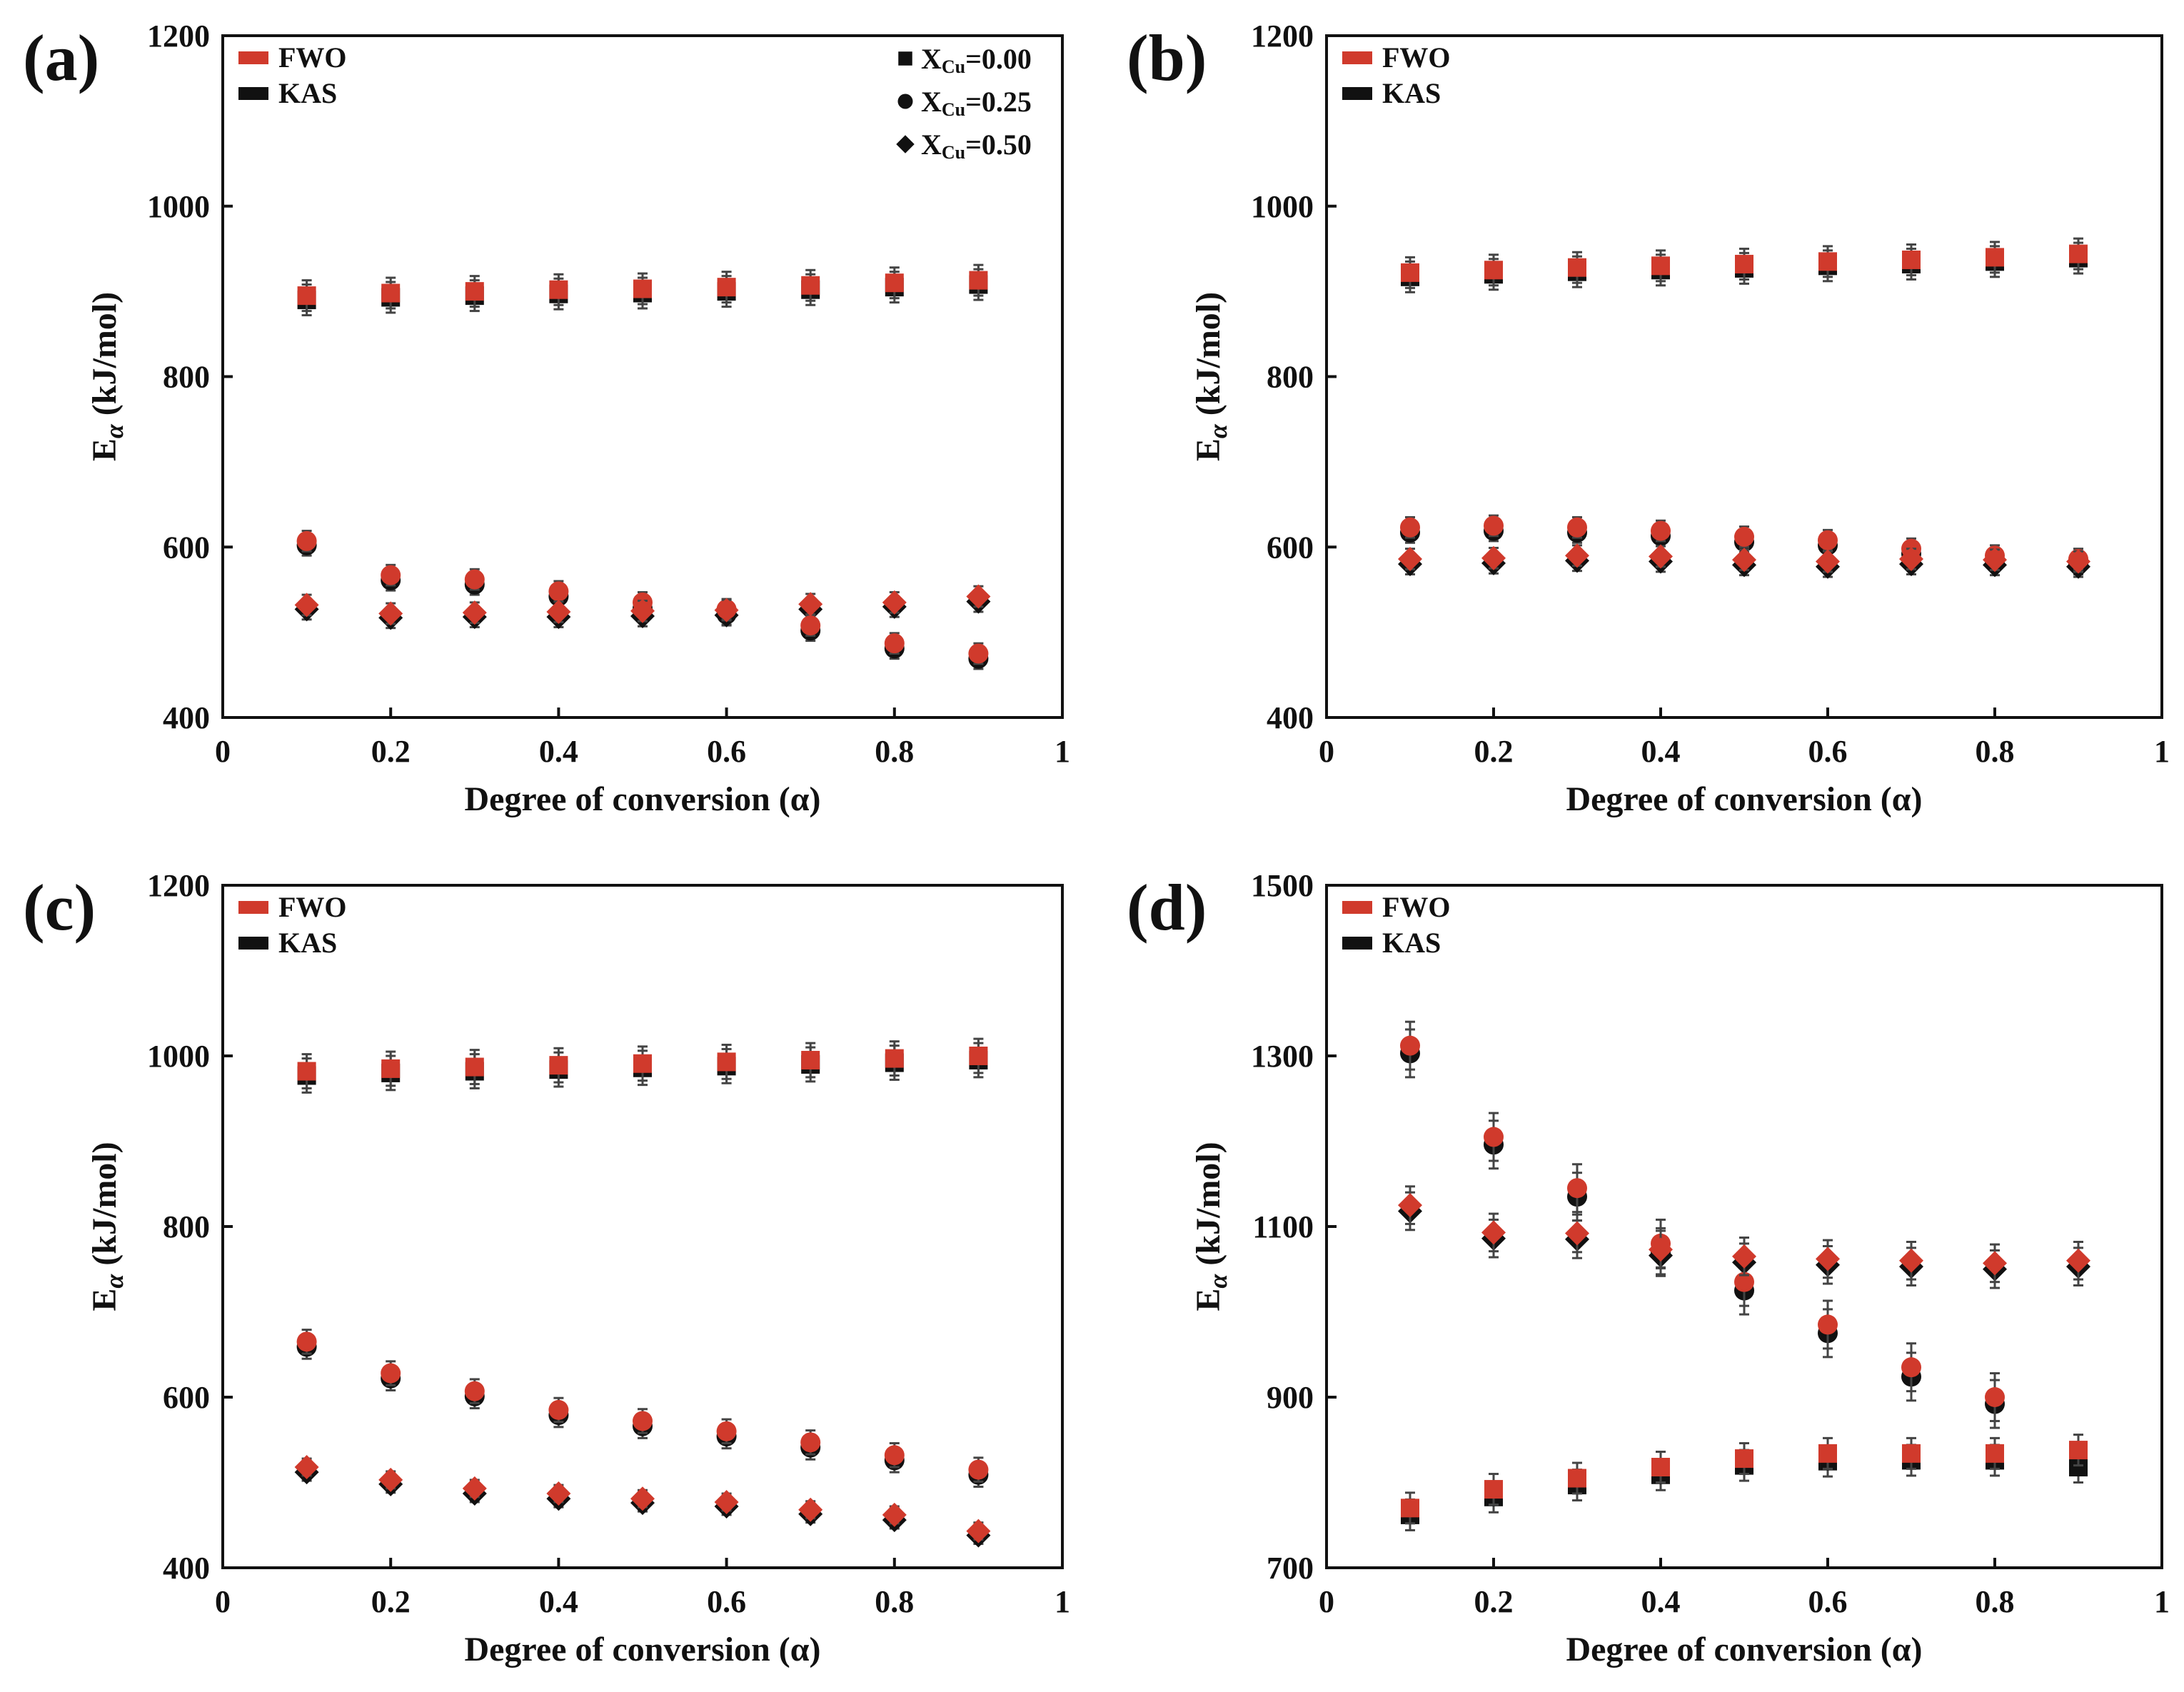  I want to click on panel-1-x-tick-label: 0.4, so click(1661, 751).